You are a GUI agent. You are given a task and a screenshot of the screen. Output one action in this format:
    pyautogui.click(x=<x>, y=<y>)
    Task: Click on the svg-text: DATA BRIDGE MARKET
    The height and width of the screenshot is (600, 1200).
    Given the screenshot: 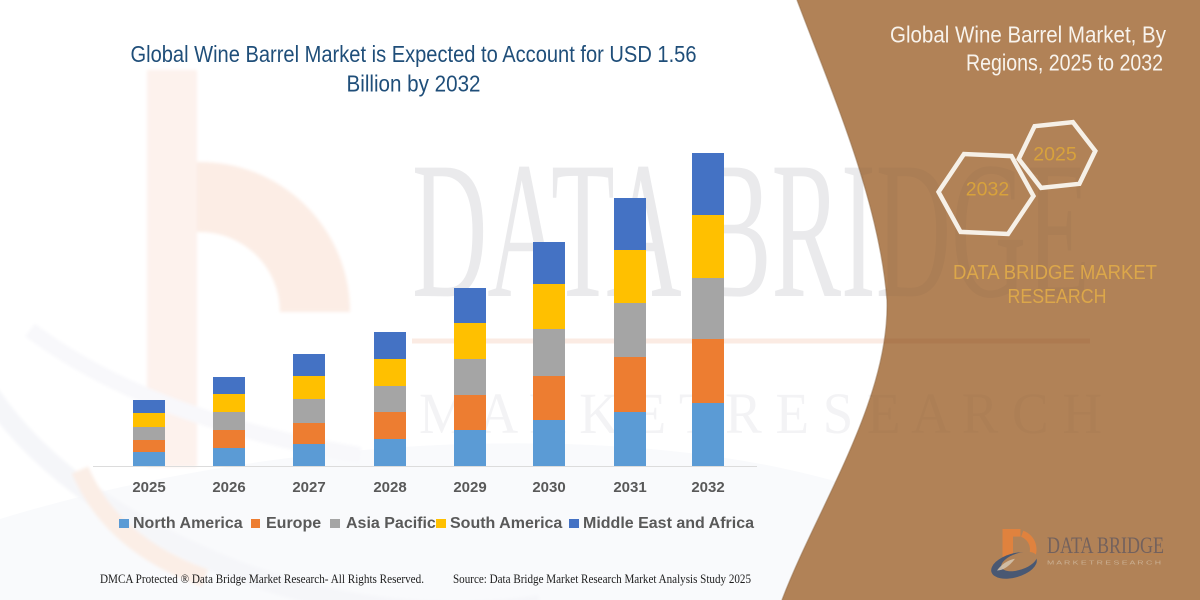 What is the action you would take?
    pyautogui.click(x=1055, y=273)
    